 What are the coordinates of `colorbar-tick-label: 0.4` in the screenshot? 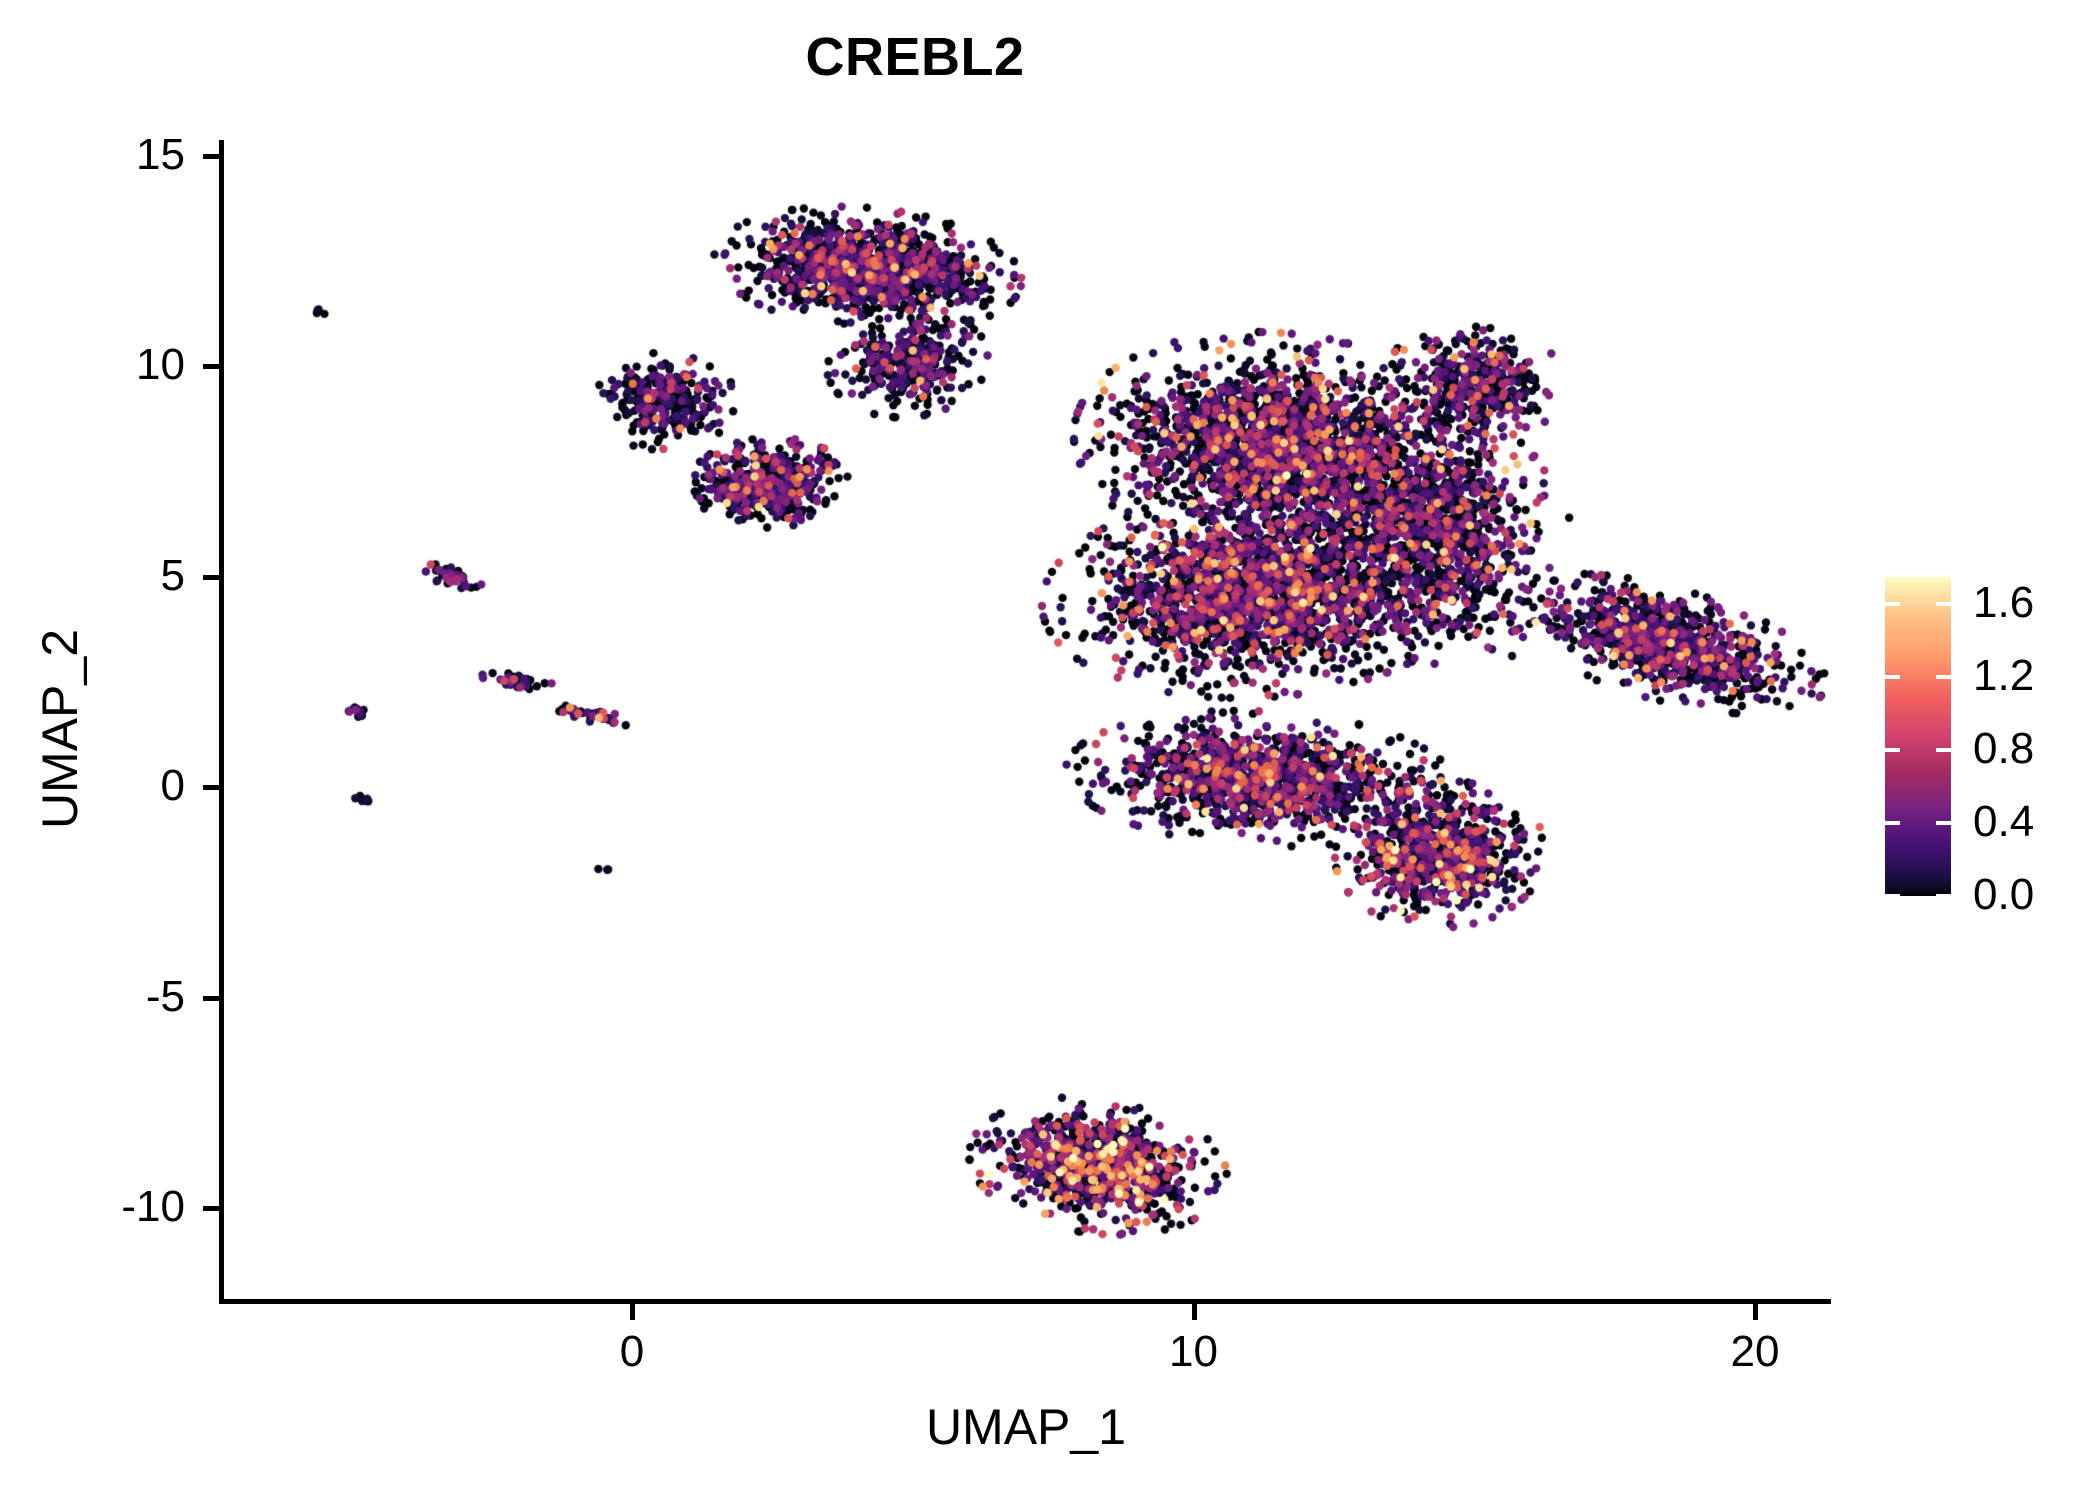 It's located at (2004, 822).